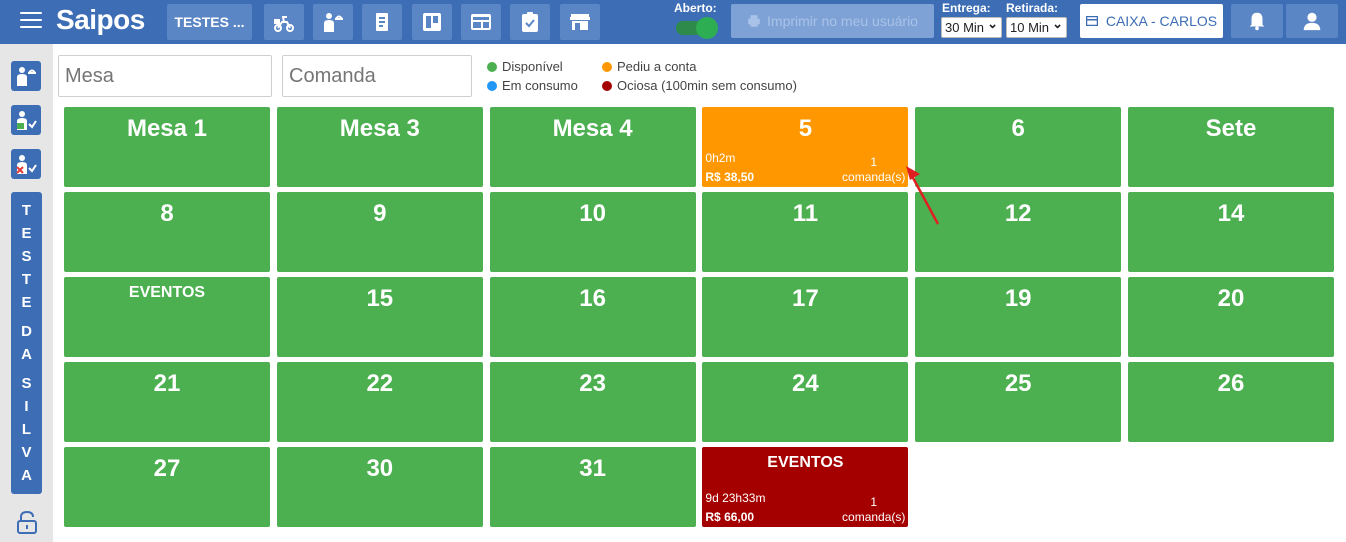 The image size is (1346, 542). What do you see at coordinates (832, 21) in the screenshot?
I see `print-button: Imprimir no meu usuário` at bounding box center [832, 21].